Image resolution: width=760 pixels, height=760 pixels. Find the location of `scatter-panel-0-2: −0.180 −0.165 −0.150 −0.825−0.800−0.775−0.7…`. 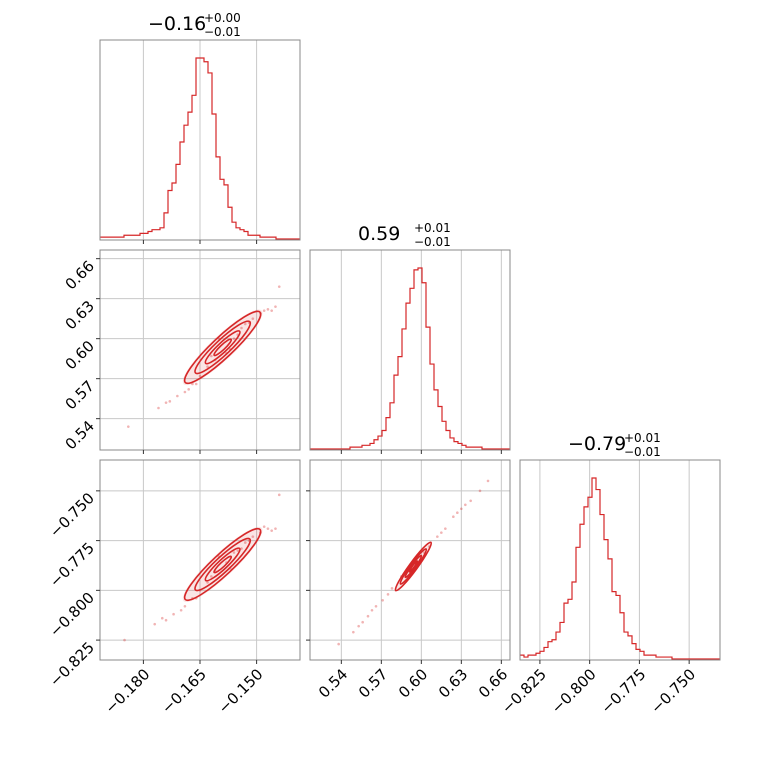

scatter-panel-0-2: −0.180 −0.165 −0.150 −0.825−0.800−0.775−0.7… is located at coordinates (173, 588).